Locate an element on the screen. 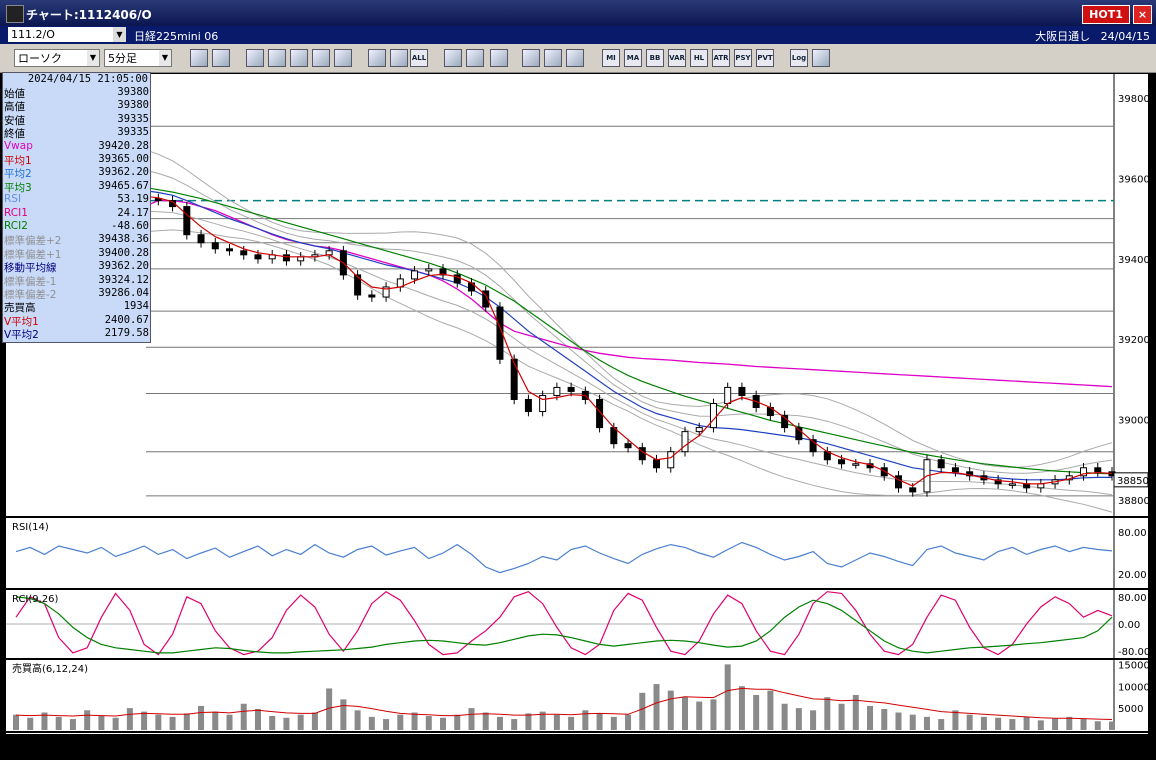 The image size is (1156, 760). info-value: 53.19 is located at coordinates (133, 199).